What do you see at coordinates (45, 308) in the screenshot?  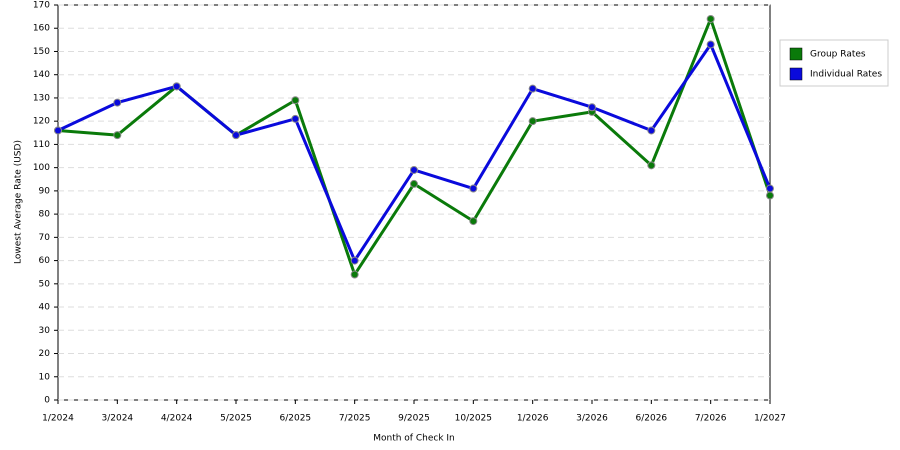 I see `y-tick-label: 40` at bounding box center [45, 308].